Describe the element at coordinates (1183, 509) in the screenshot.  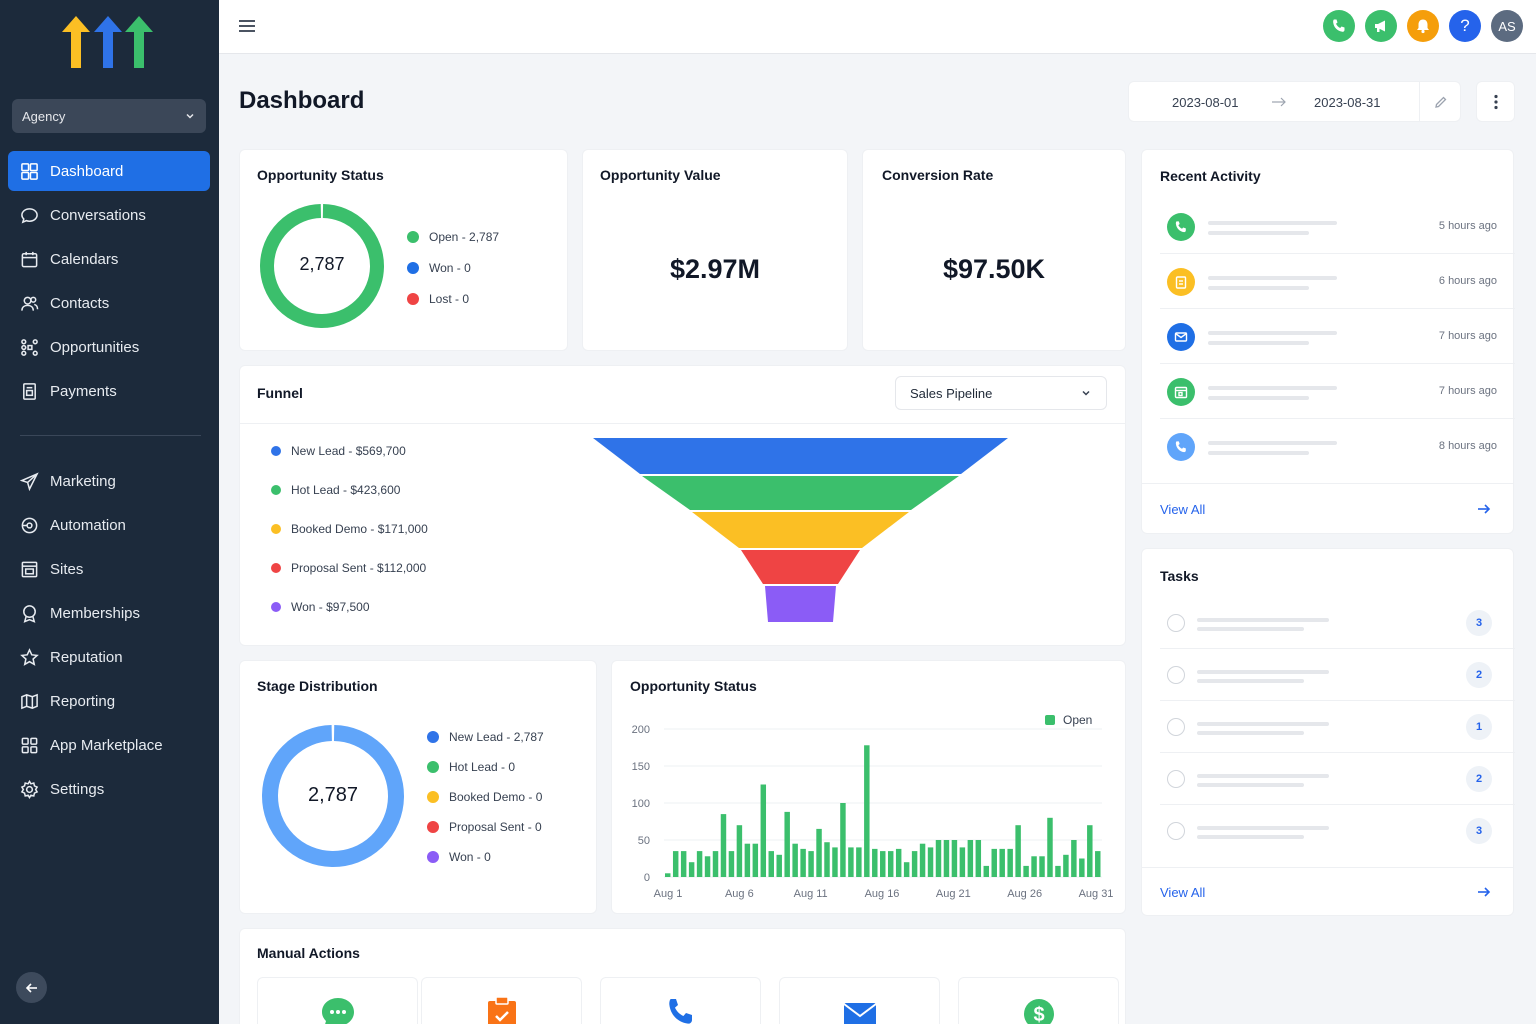
I see `view-all-activity-link: View All` at that location.